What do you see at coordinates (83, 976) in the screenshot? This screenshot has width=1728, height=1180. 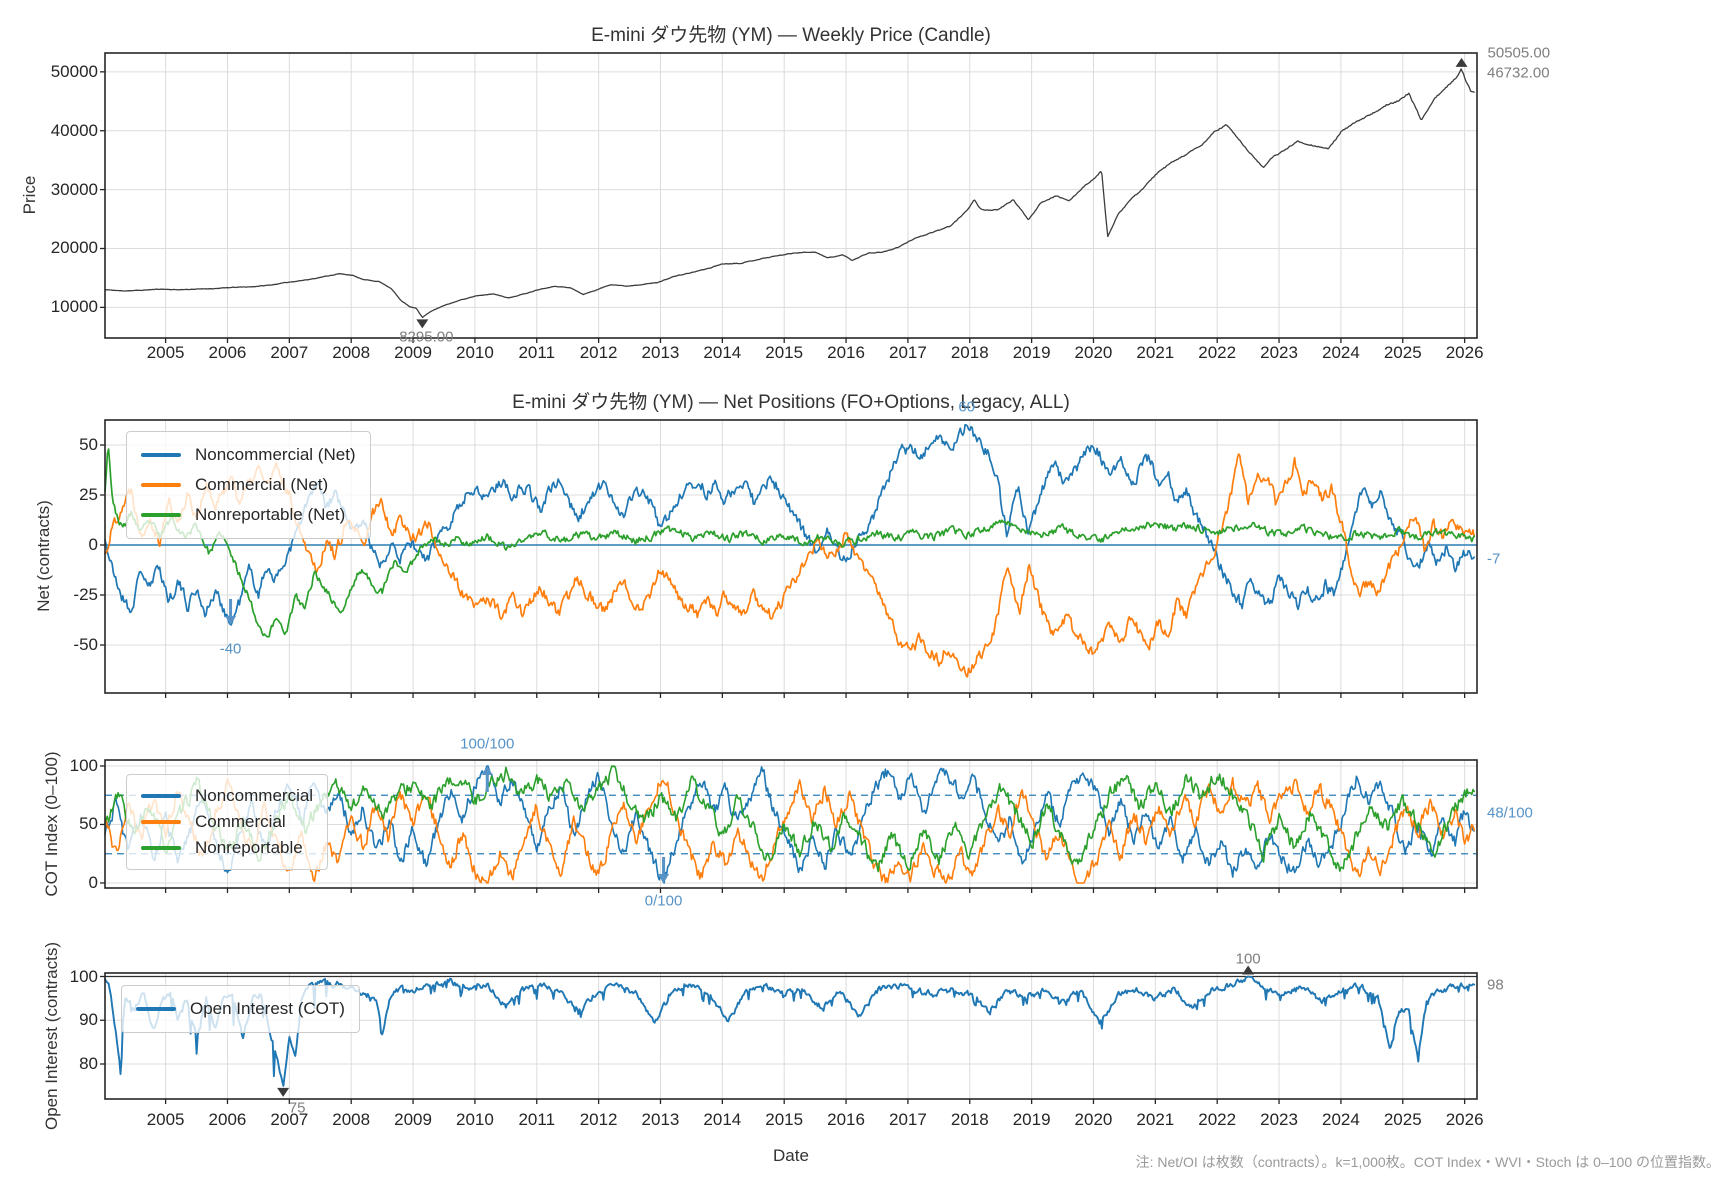 I see `panel-4-y-tick: 100` at bounding box center [83, 976].